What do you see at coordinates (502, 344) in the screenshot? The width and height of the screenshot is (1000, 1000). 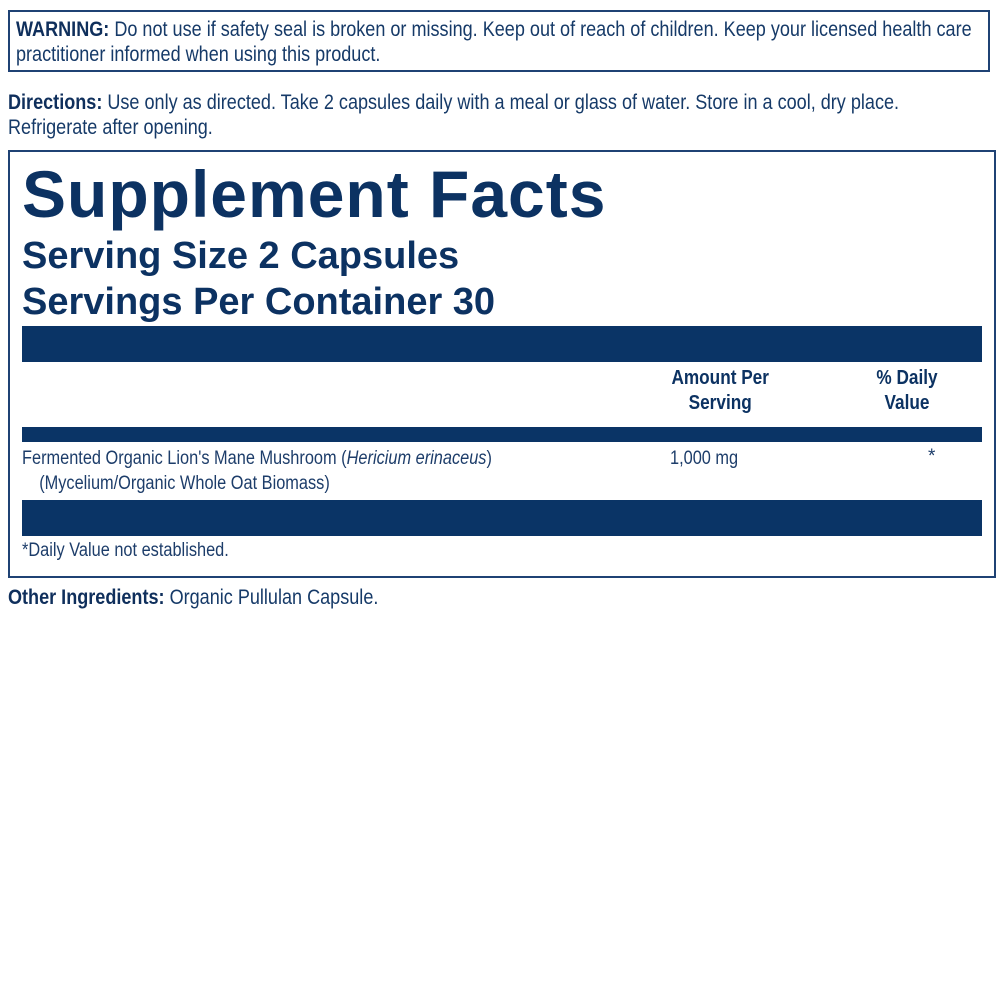 I see `divider-bar-thick` at bounding box center [502, 344].